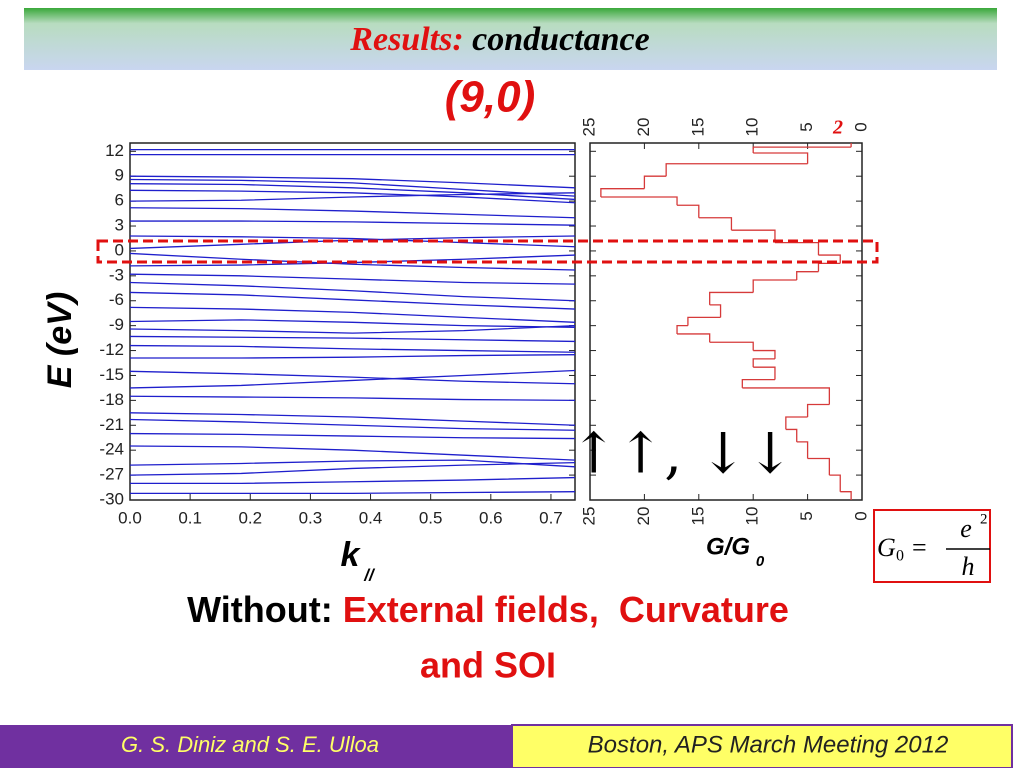  I want to click on y-tick-label: -21, so click(111, 424).